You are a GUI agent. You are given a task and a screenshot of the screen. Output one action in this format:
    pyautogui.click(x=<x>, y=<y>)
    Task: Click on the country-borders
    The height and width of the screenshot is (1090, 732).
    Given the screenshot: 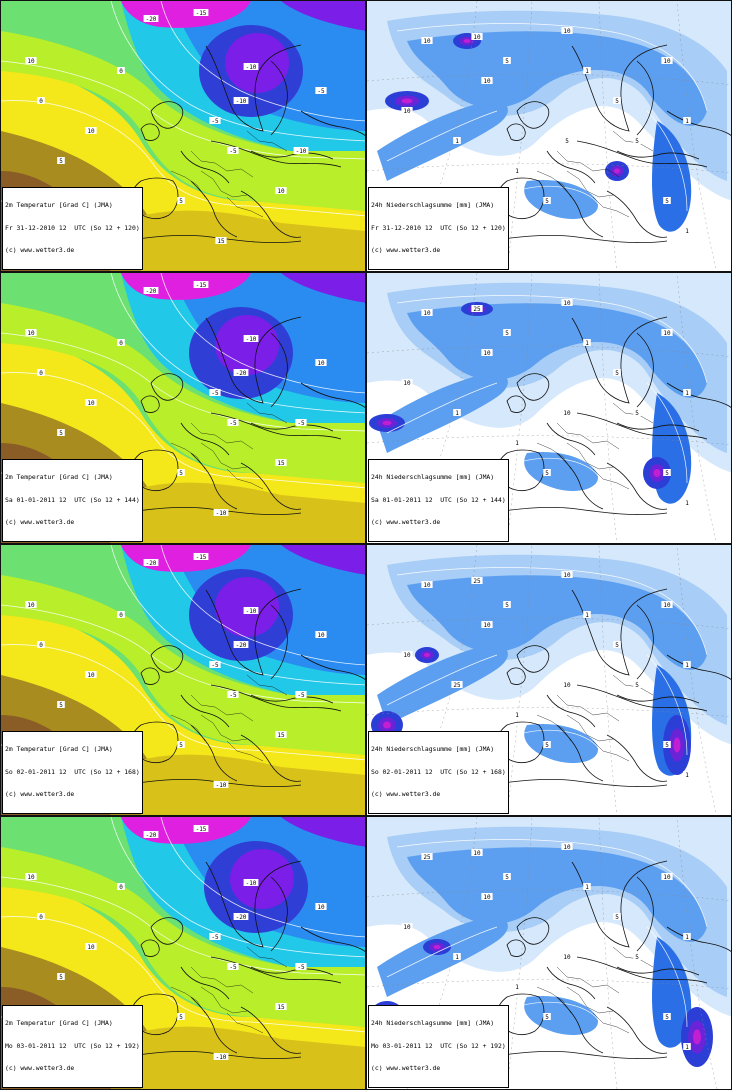 What is the action you would take?
    pyautogui.click(x=595, y=446)
    